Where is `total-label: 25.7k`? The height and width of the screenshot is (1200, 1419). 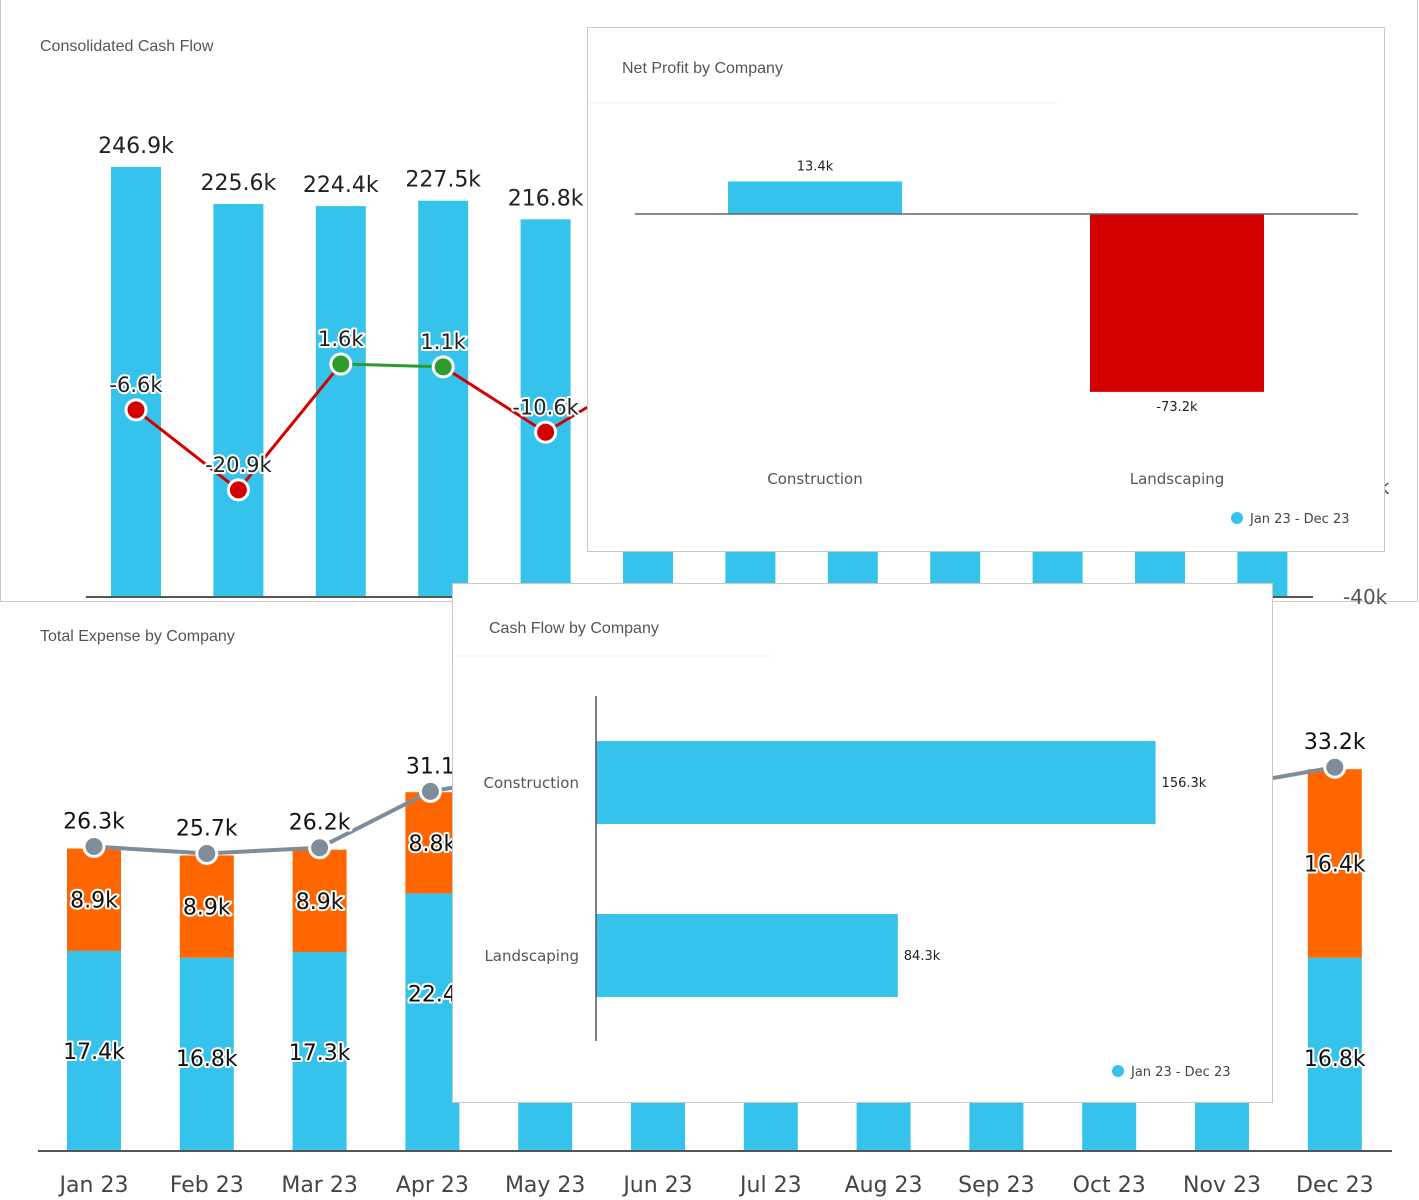 total-label: 25.7k is located at coordinates (207, 828).